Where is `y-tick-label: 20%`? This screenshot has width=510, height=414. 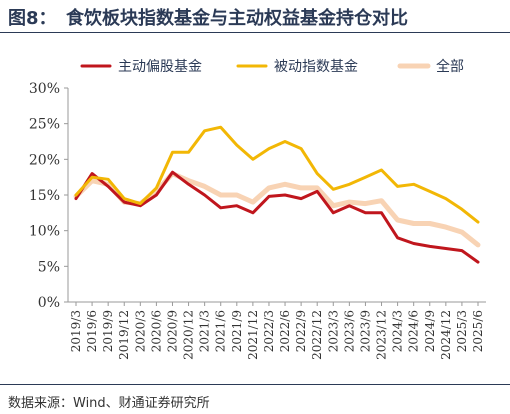
y-tick-label: 20% is located at coordinates (44, 160).